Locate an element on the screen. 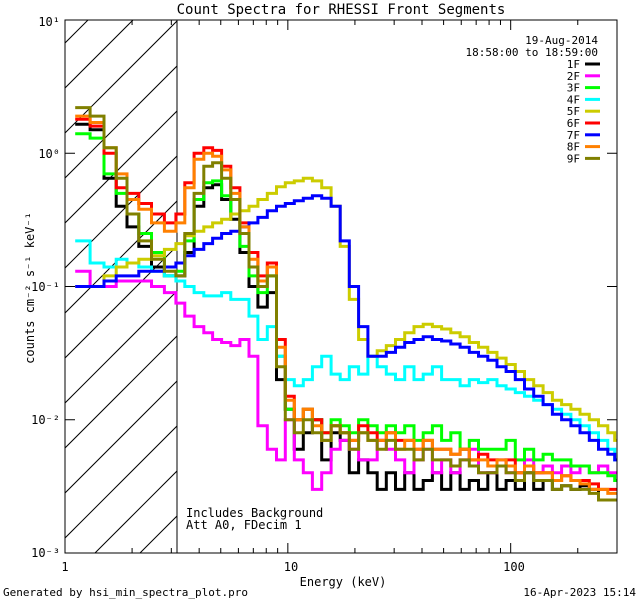  legend-label-6F: 6F is located at coordinates (573, 123).